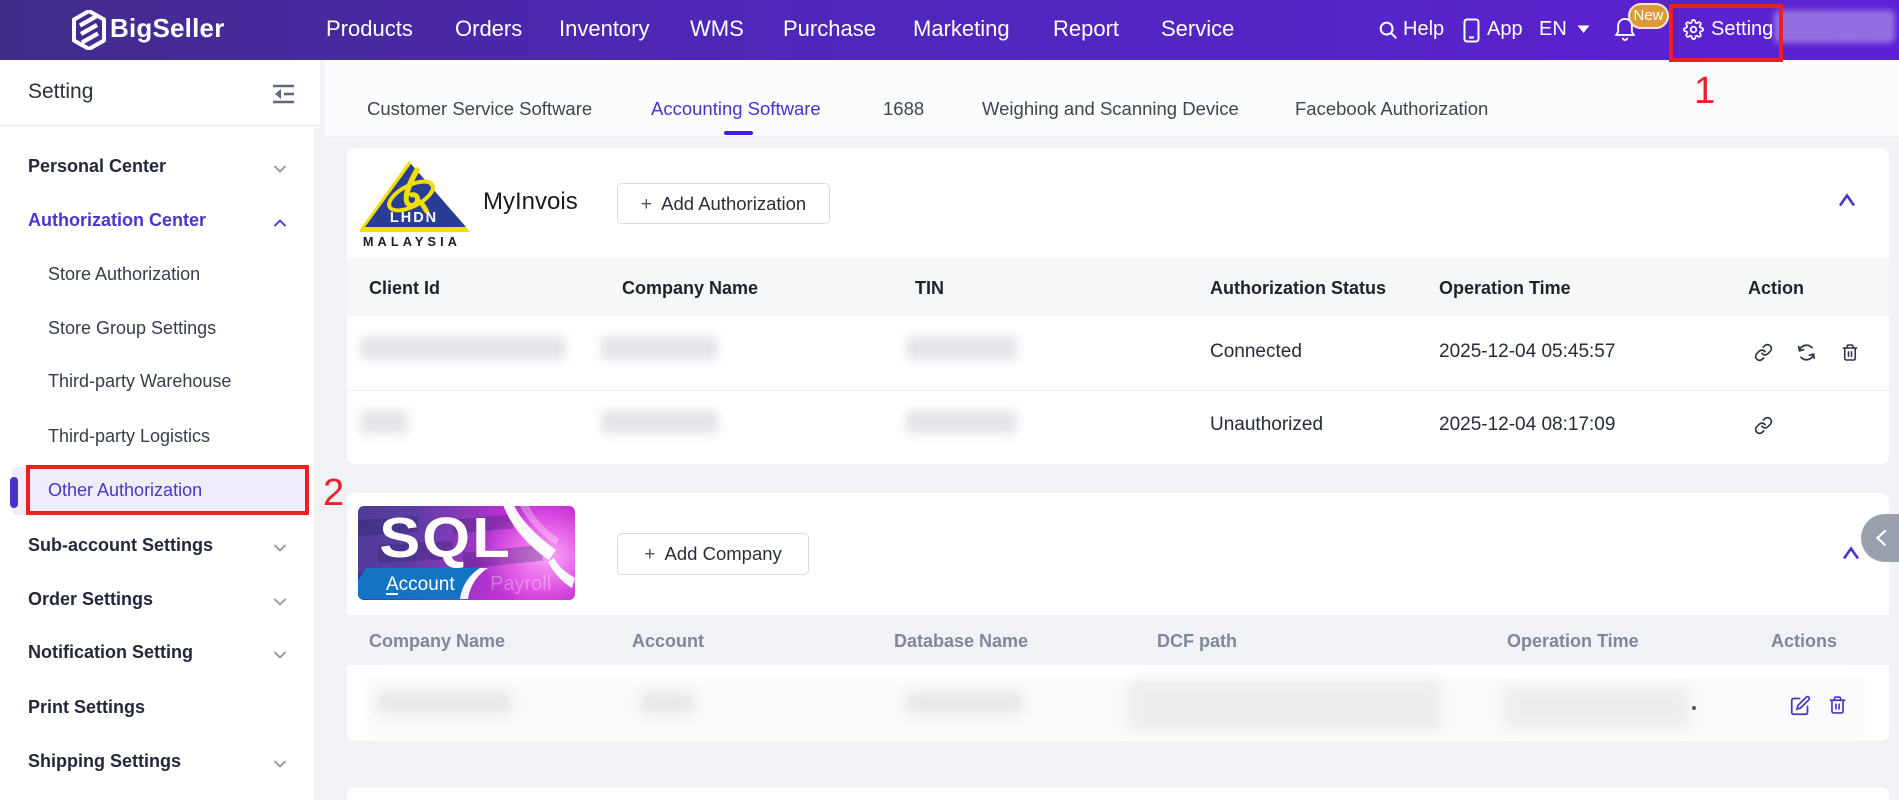  What do you see at coordinates (412, 241) in the screenshot?
I see `svg-text: MALAYSIA` at bounding box center [412, 241].